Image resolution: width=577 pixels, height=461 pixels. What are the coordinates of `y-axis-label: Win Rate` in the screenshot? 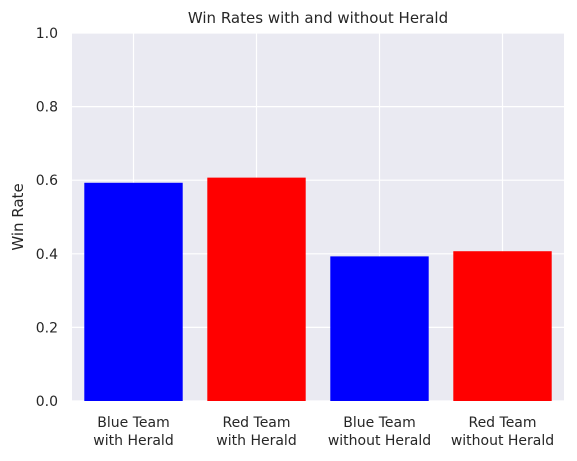 It's located at (18, 216).